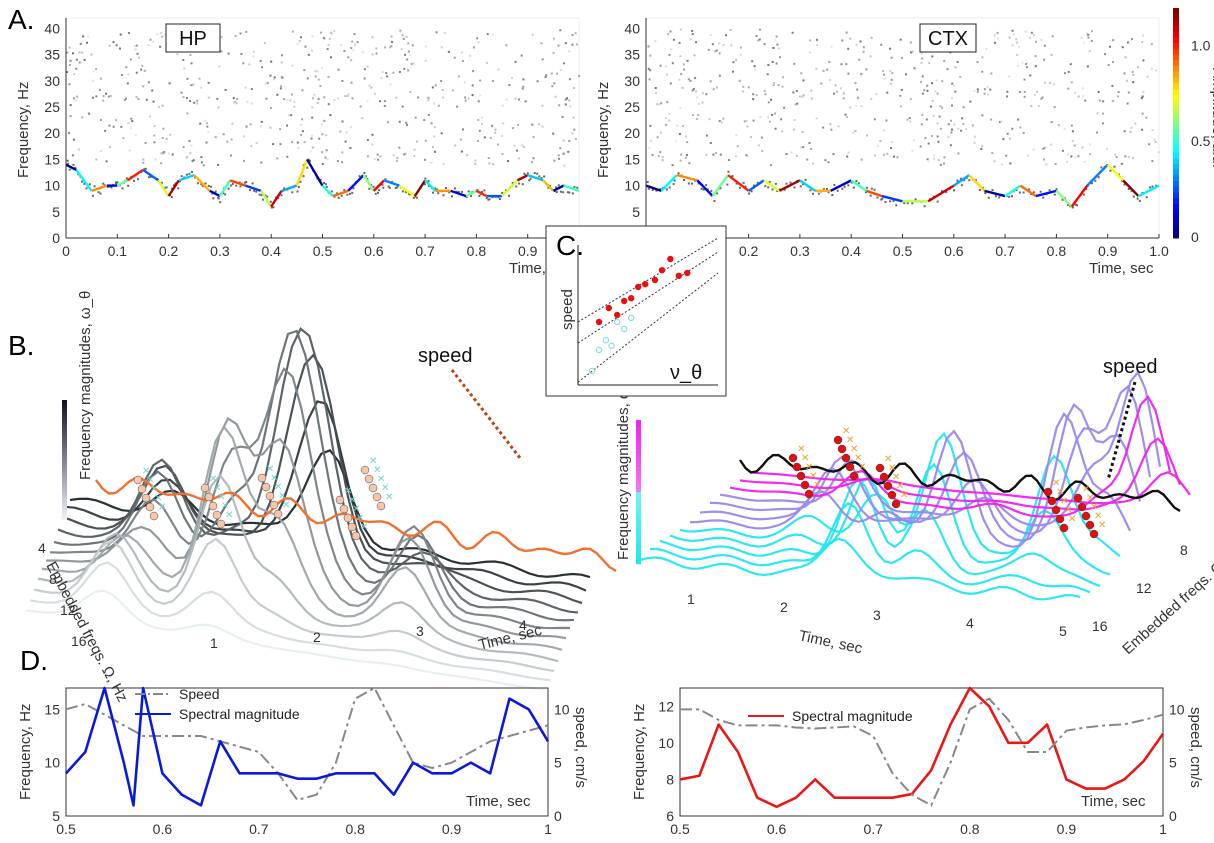 Image resolution: width=1214 pixels, height=843 pixels. I want to click on y-tick-label: 35, so click(632, 55).